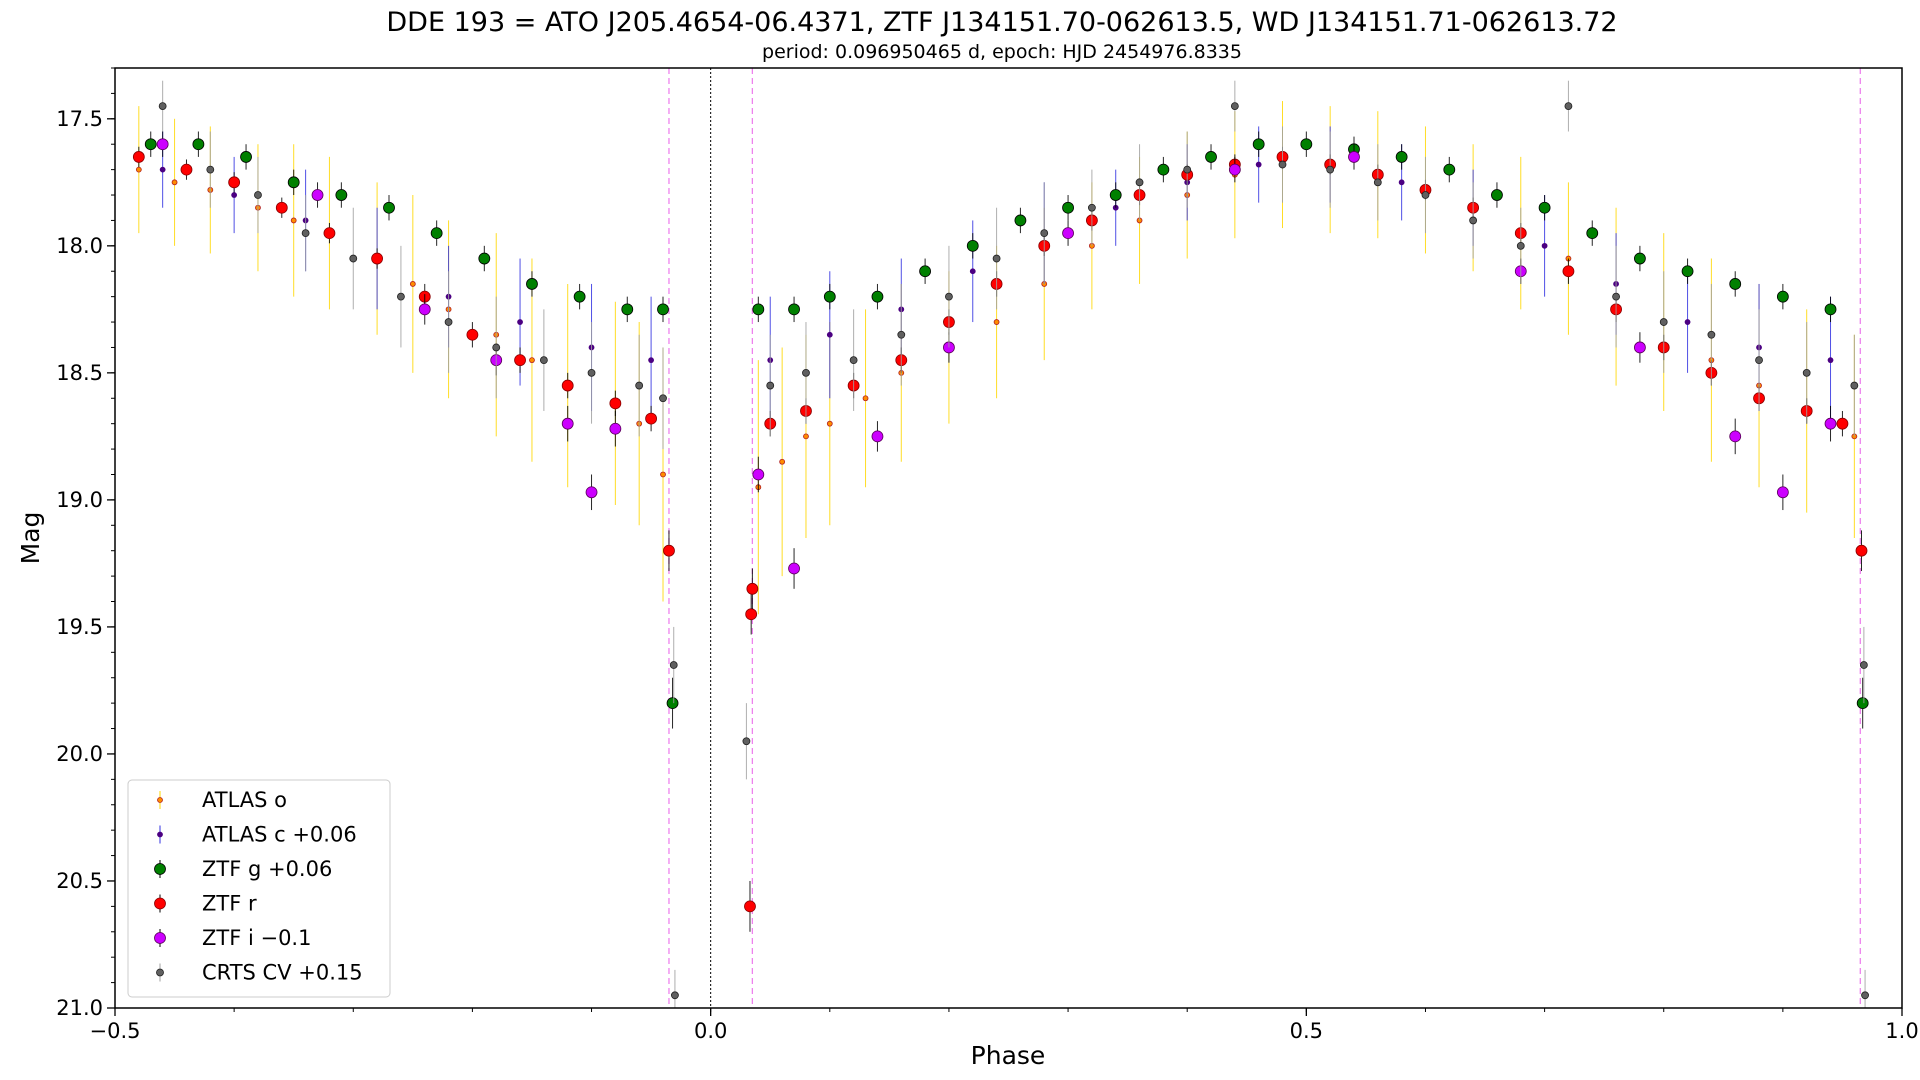 This screenshot has width=1920, height=1080. Describe the element at coordinates (1306, 1031) in the screenshot. I see `x-tick-label: 0.5` at that location.